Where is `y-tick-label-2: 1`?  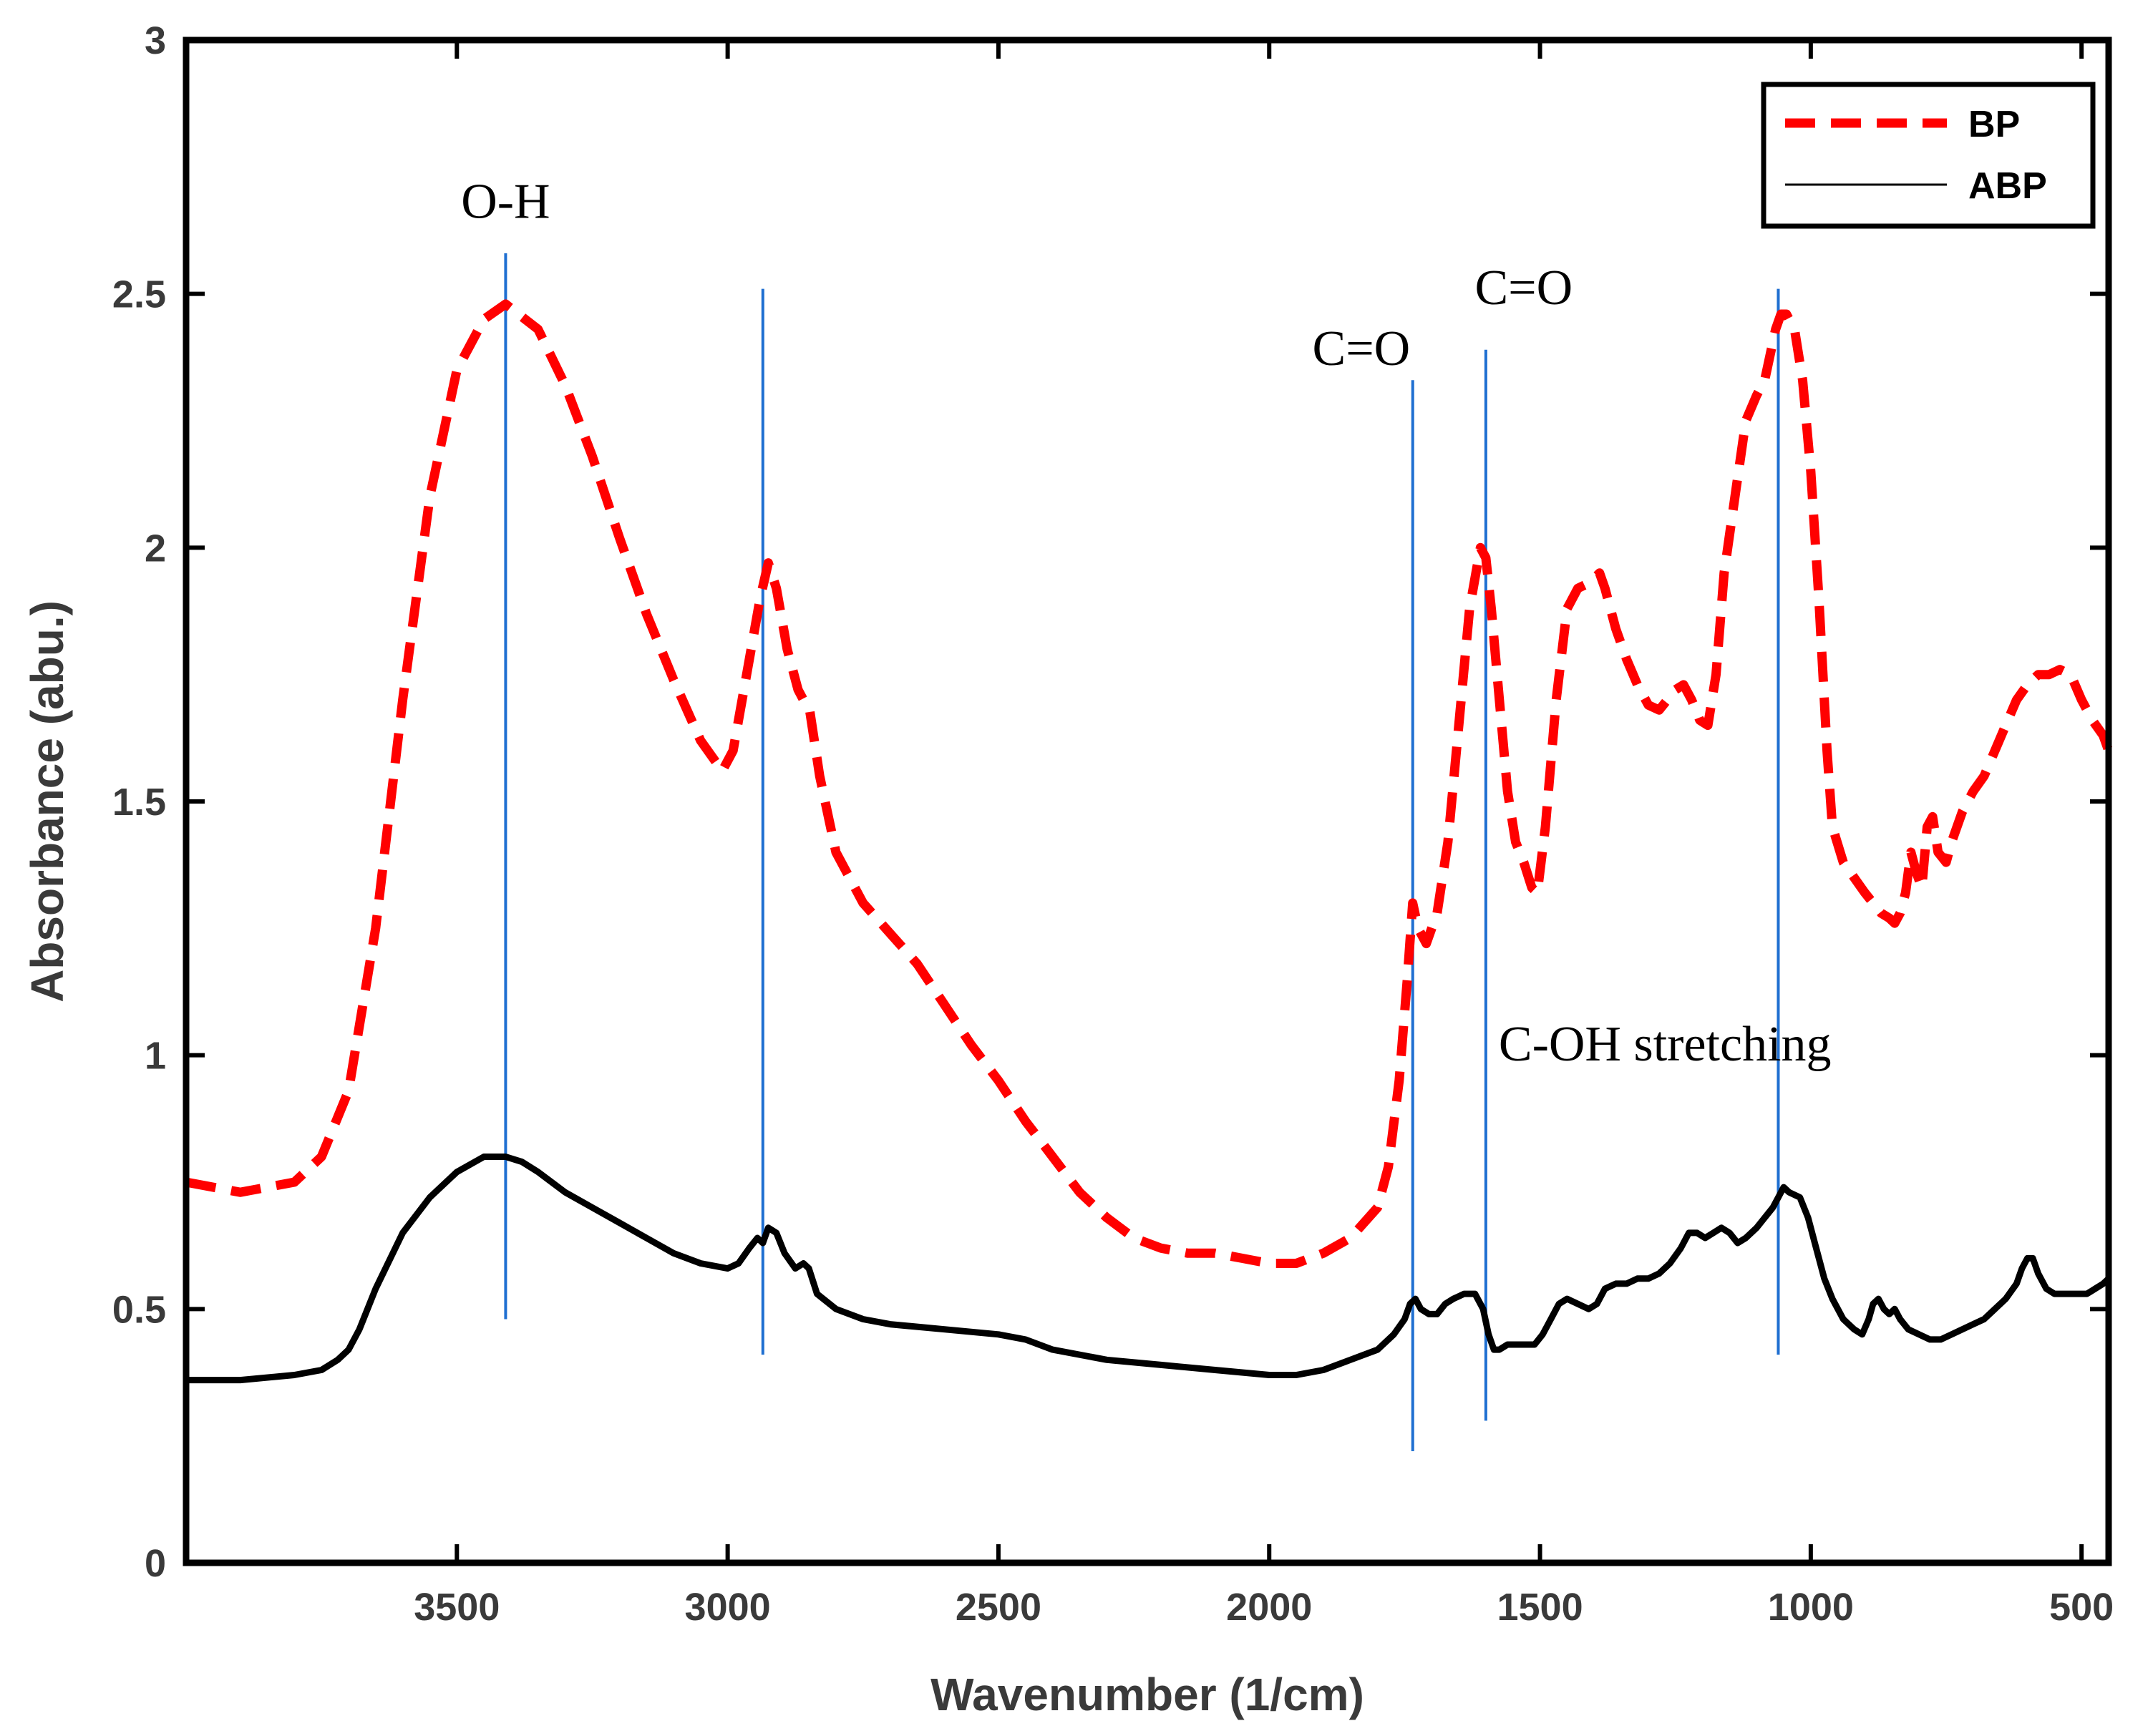
y-tick-label-2: 1 is located at coordinates (155, 1057).